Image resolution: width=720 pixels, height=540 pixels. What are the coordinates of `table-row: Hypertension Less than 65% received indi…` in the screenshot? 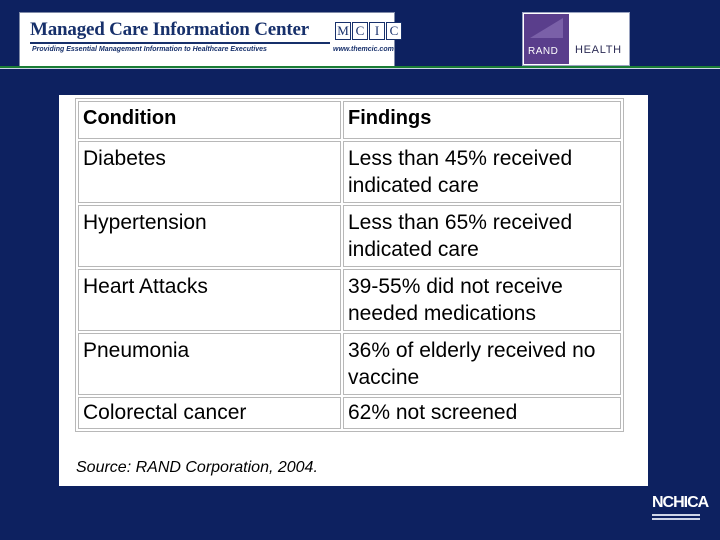 It's located at (349, 236).